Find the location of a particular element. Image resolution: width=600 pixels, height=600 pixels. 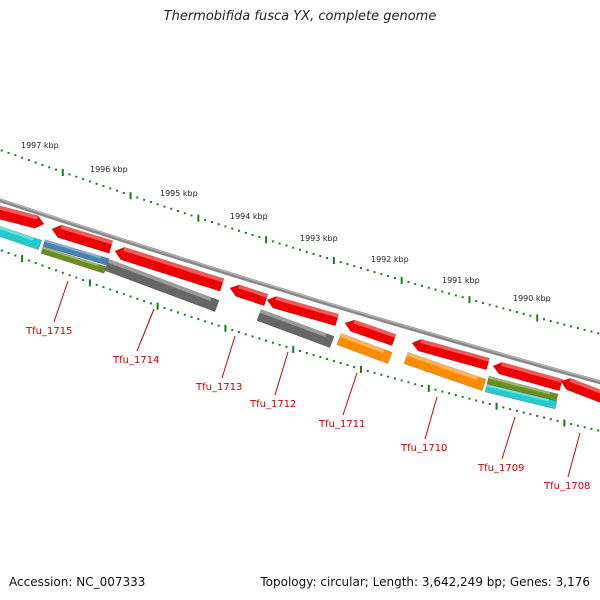

scale-label: 1991 kbp is located at coordinates (461, 280).